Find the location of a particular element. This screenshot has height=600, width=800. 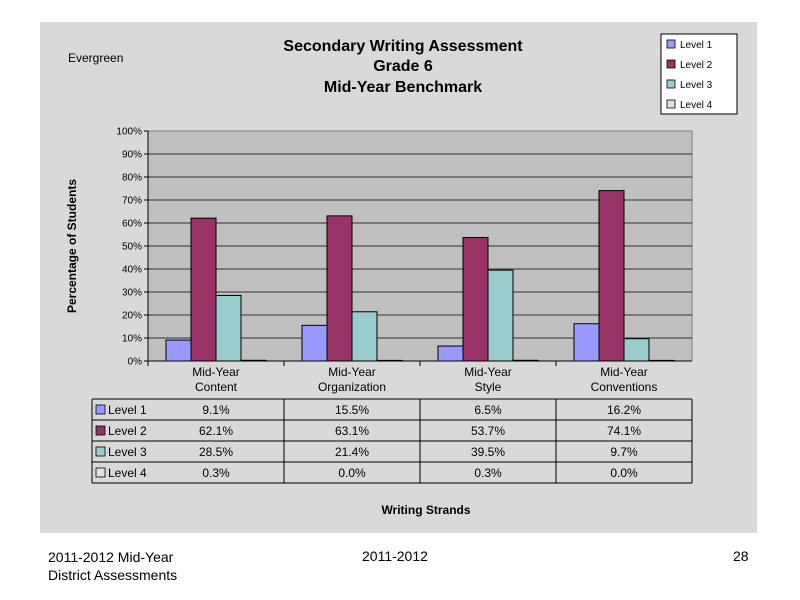

y-tick-label: 10% is located at coordinates (132, 339).